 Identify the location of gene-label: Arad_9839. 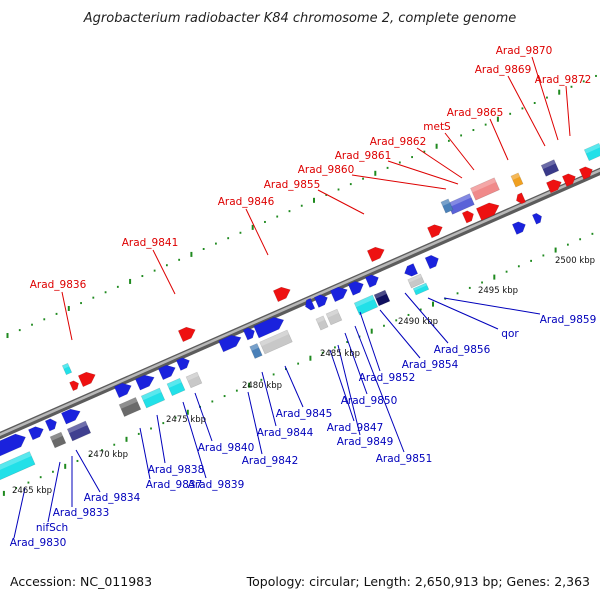
(216, 485).